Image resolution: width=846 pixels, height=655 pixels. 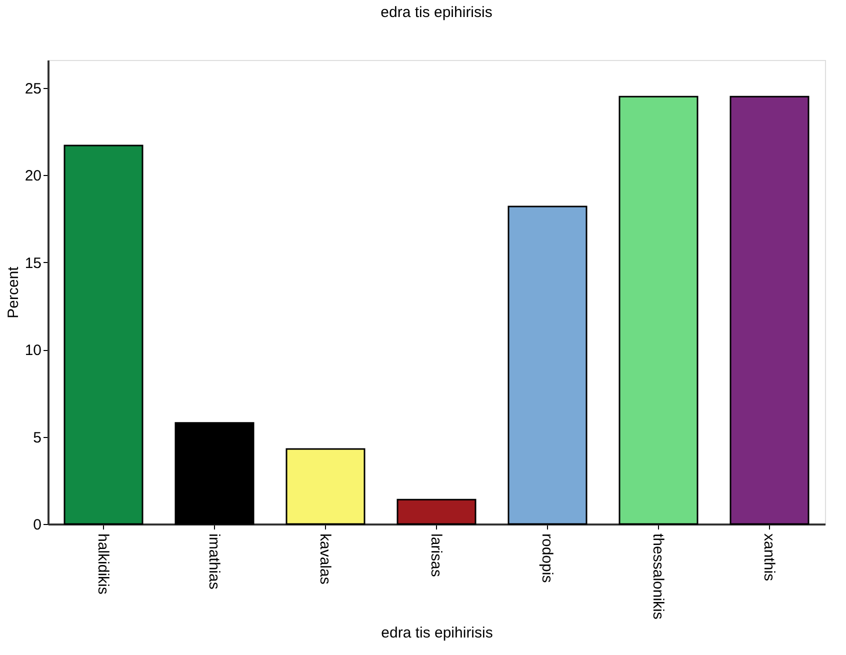 What do you see at coordinates (437, 633) in the screenshot?
I see `x-axis-title: edra tis epihirisis` at bounding box center [437, 633].